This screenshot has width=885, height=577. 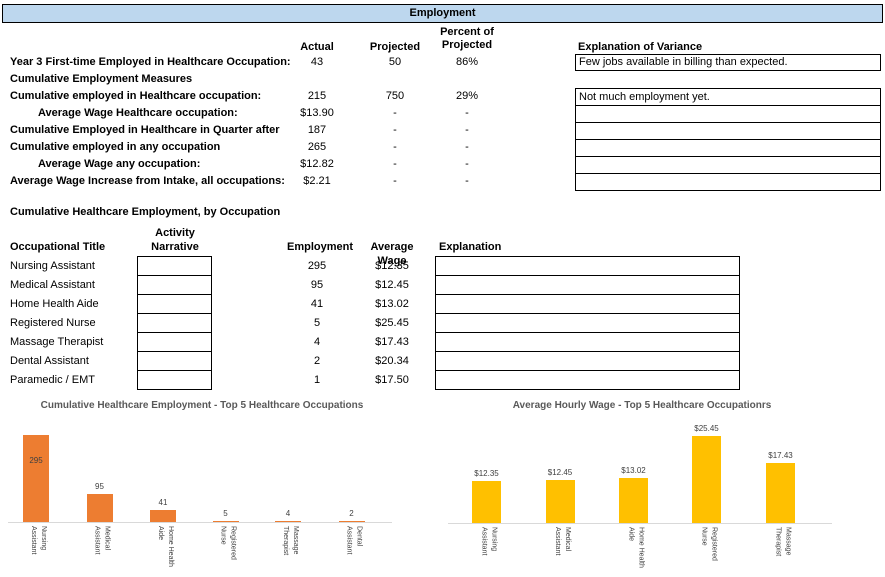 I want to click on data-label-dental-assistant: 2, so click(x=351, y=513).